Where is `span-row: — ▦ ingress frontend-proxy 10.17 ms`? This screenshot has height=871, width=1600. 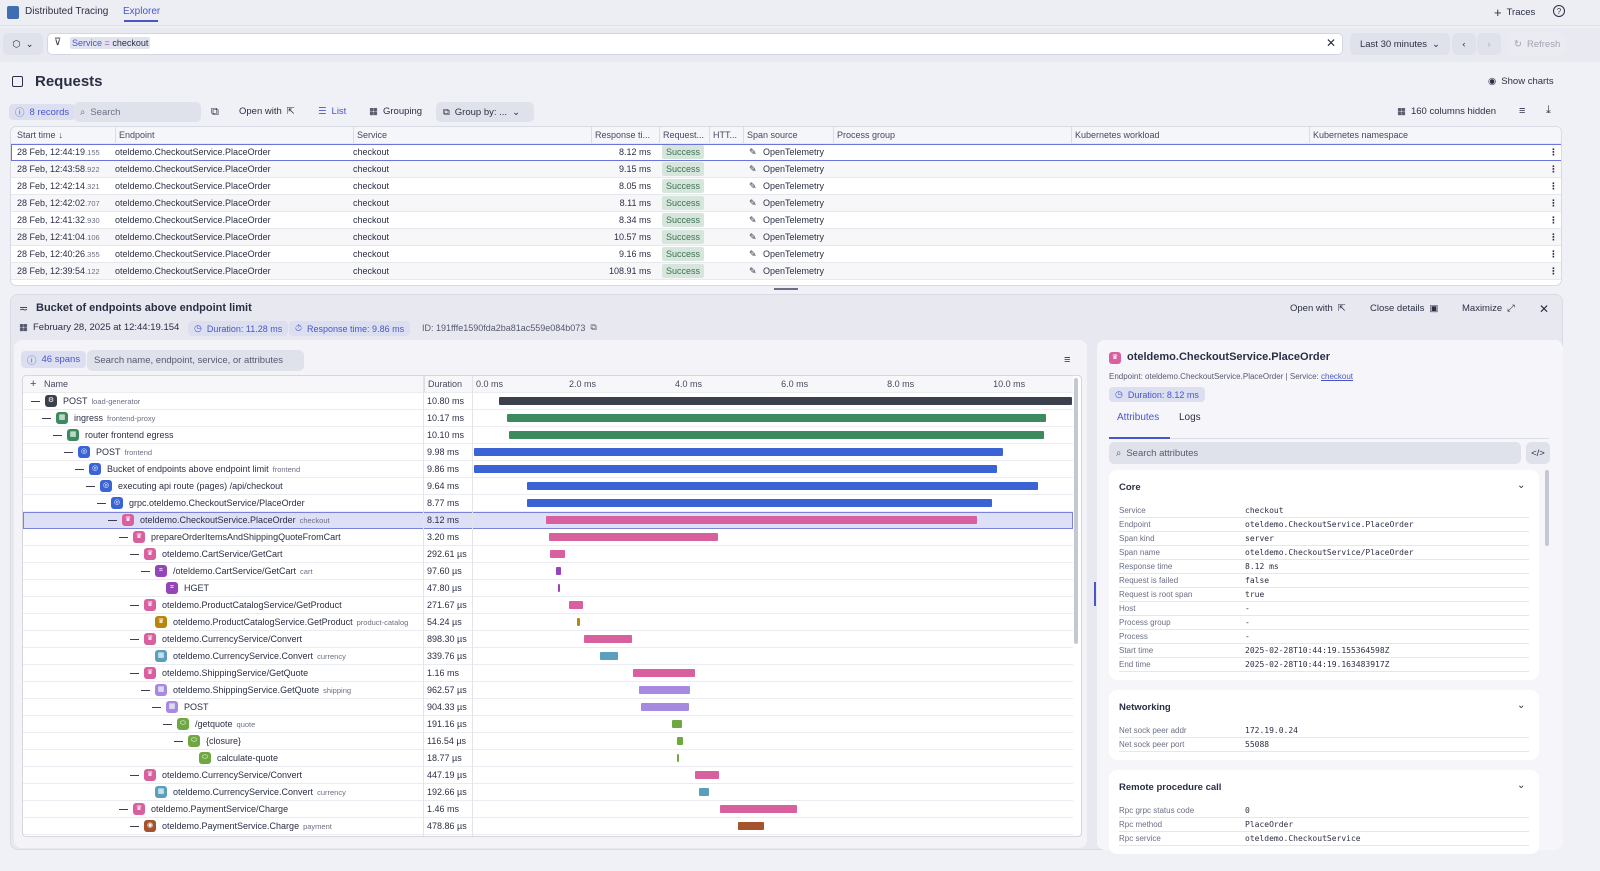 span-row: — ▦ ingress frontend-proxy 10.17 ms is located at coordinates (548, 418).